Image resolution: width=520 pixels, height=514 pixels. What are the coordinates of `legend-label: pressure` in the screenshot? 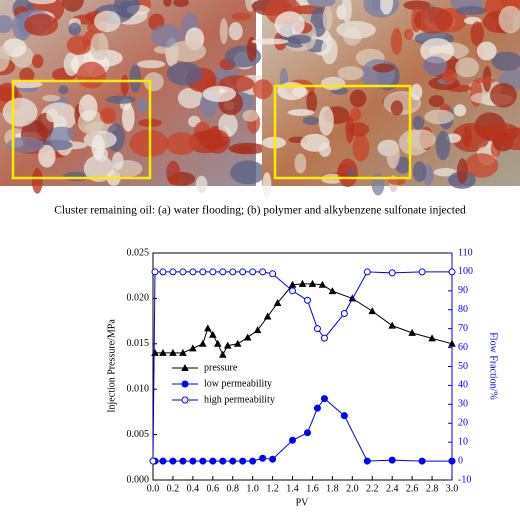 It's located at (221, 367).